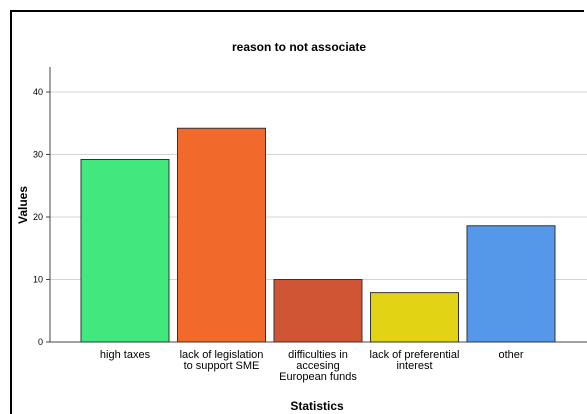 This screenshot has width=587, height=414. Describe the element at coordinates (317, 406) in the screenshot. I see `x-axis-title: Statistics` at that location.